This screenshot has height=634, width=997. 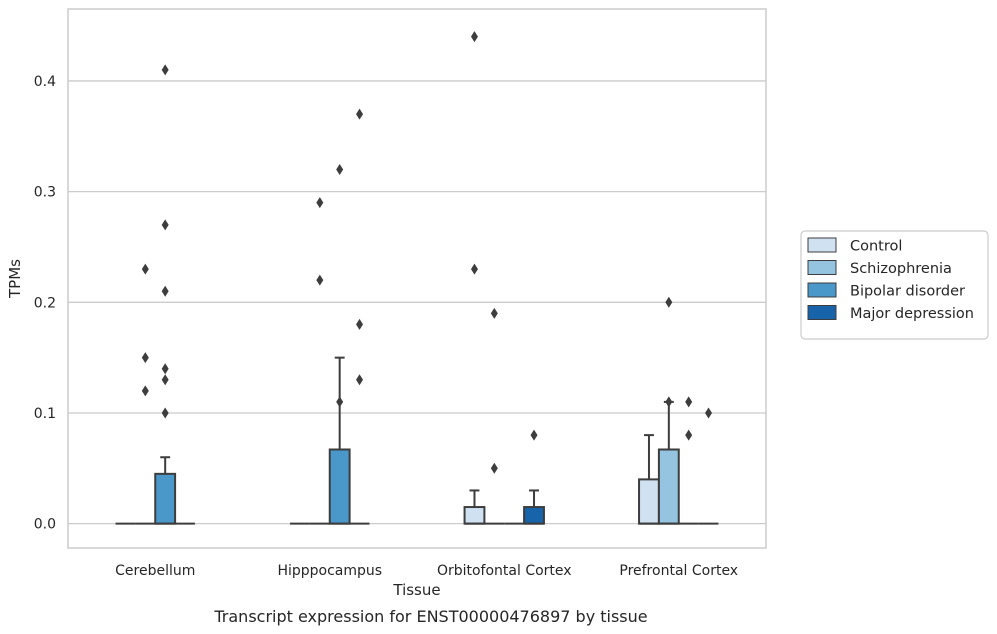 What do you see at coordinates (329, 571) in the screenshot?
I see `x-tick-label: Hipppocampus` at bounding box center [329, 571].